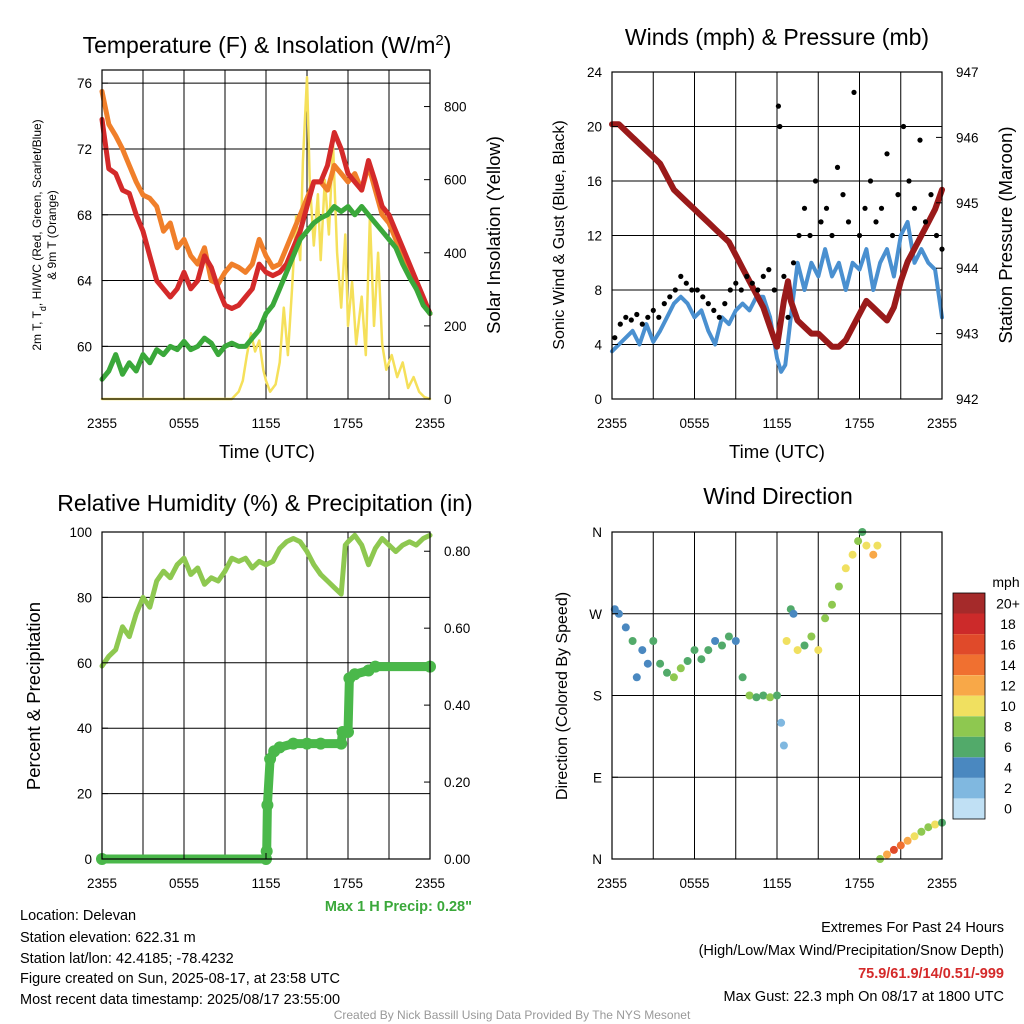  Describe the element at coordinates (457, 705) in the screenshot. I see `y2-tick-label: 0.40` at that location.